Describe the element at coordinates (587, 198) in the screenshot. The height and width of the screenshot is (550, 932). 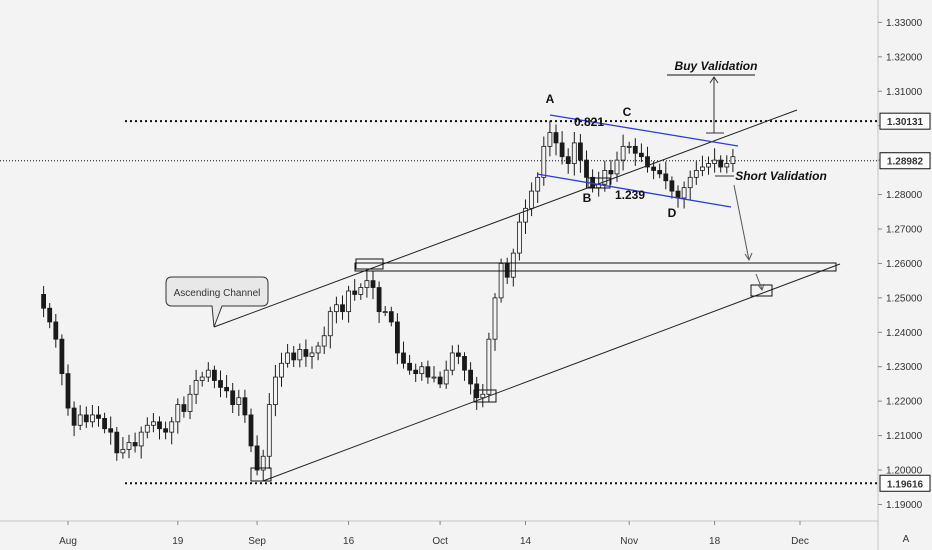
I see `label-point-b: B` at that location.